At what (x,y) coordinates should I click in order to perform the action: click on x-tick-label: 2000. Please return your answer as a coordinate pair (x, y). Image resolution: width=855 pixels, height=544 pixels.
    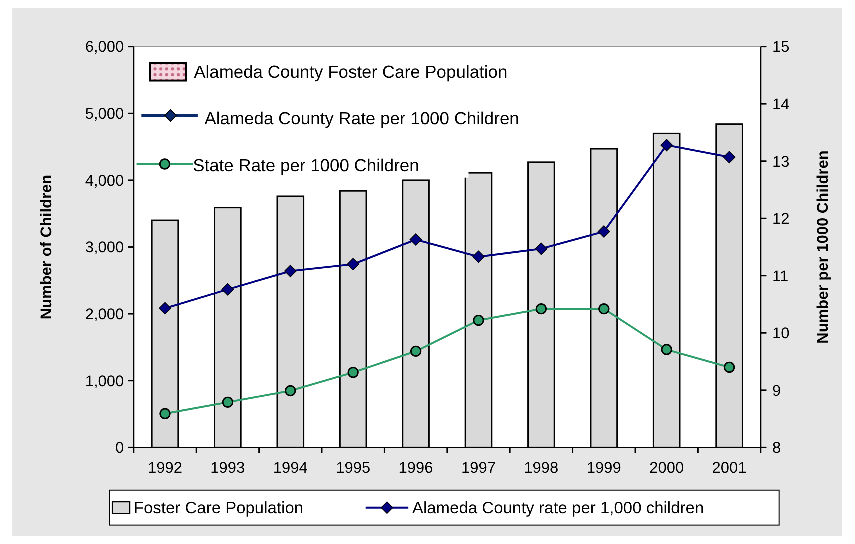
    Looking at the image, I should click on (667, 468).